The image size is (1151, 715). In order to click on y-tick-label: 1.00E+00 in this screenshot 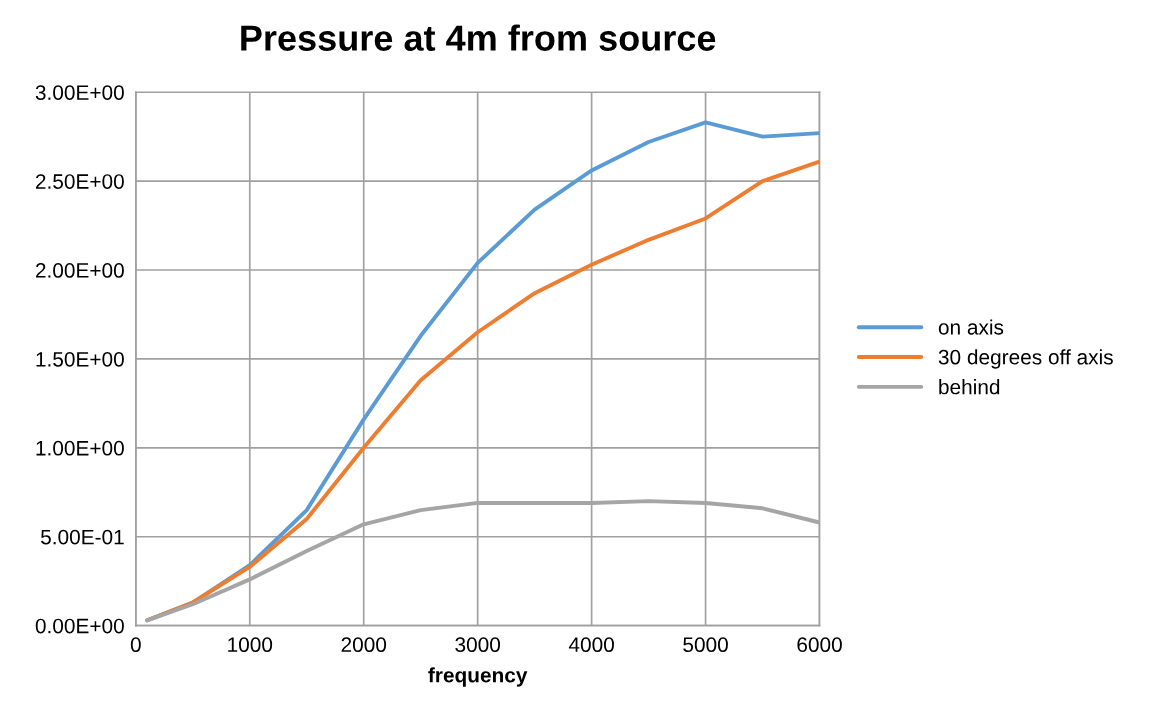, I will do `click(80, 448)`.